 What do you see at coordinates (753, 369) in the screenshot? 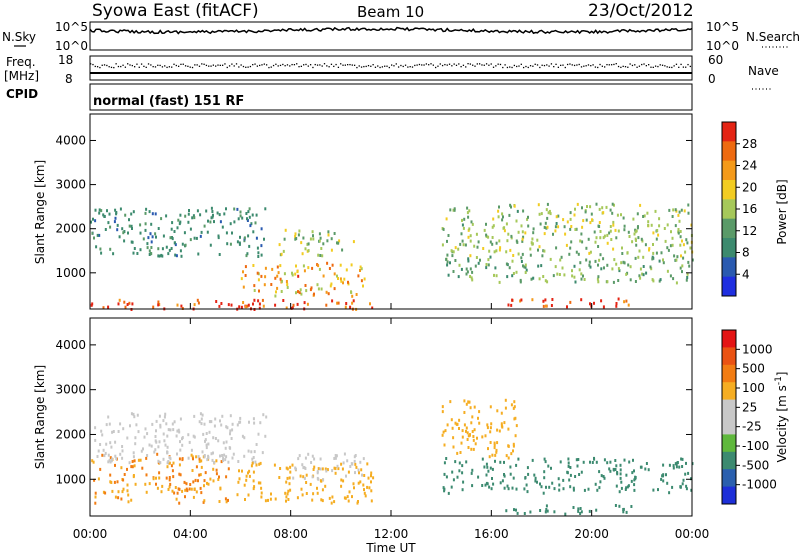
I see `velocity-colorbar-tick-label: 500` at bounding box center [753, 369].